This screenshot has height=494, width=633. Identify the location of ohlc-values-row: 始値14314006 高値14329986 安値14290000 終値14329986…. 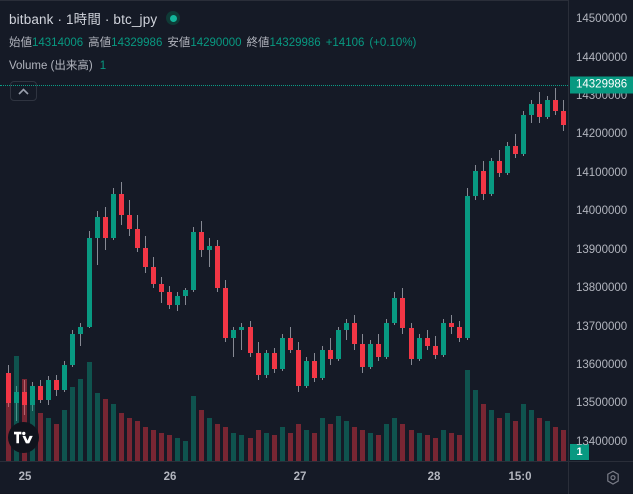
(212, 42).